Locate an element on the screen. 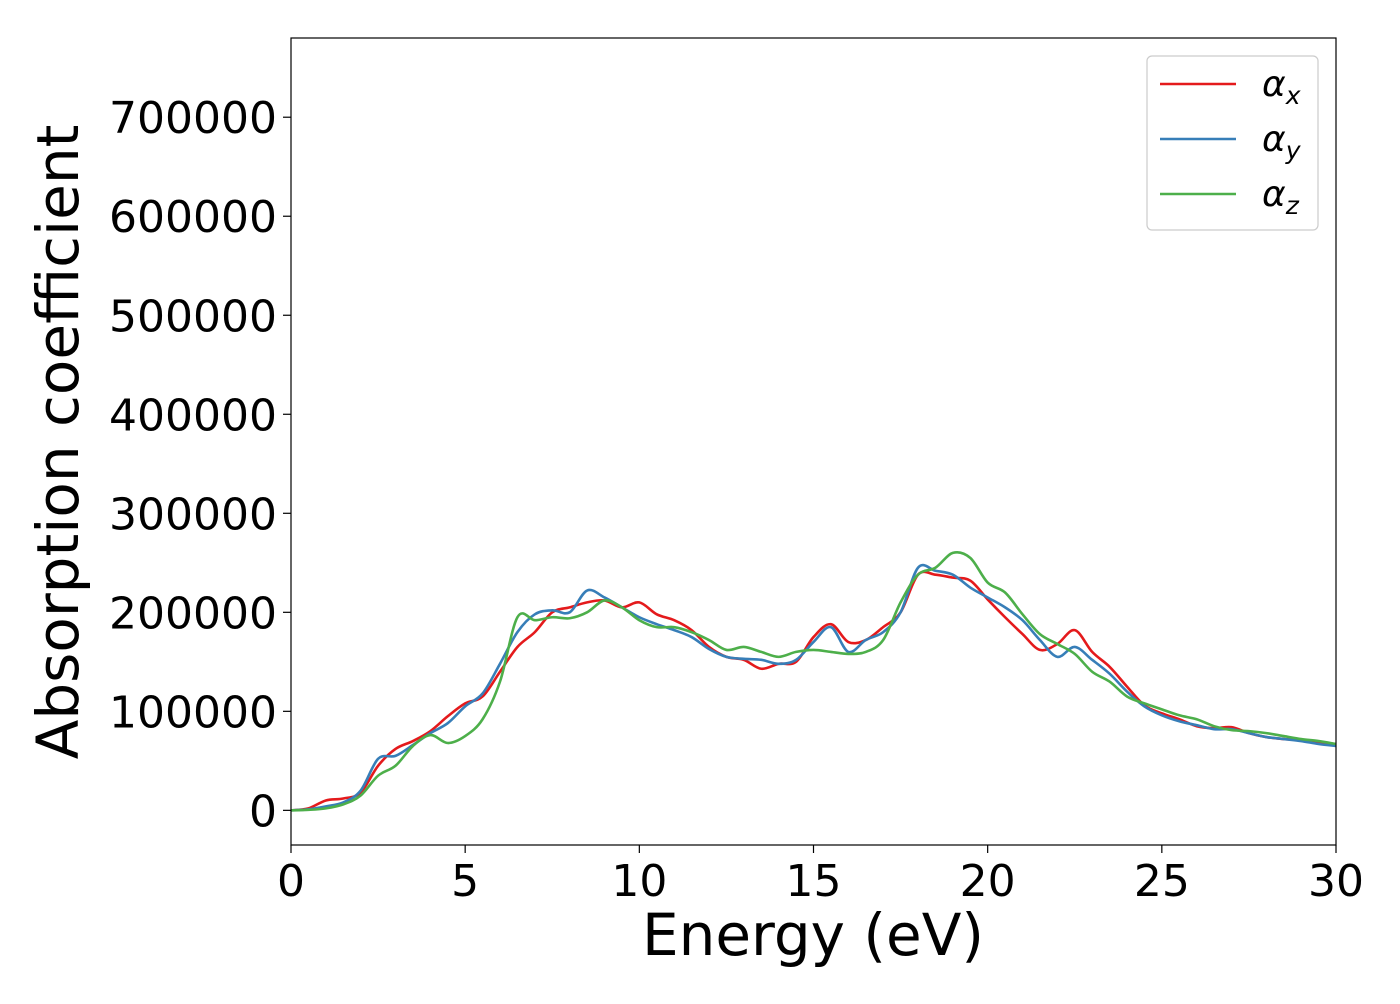  y-tick-label: 600000 is located at coordinates (193, 217).